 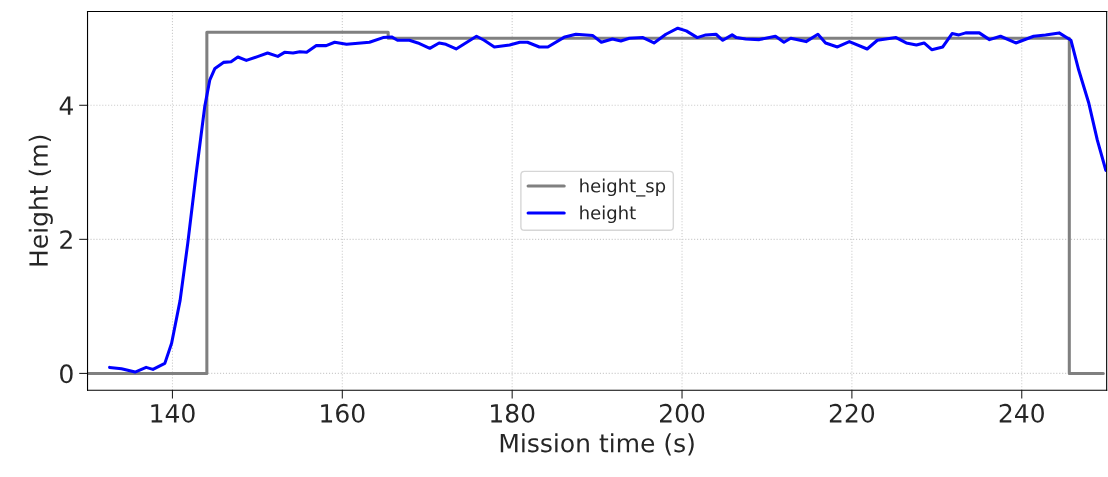 What do you see at coordinates (608, 214) in the screenshot?
I see `legend-label: height` at bounding box center [608, 214].